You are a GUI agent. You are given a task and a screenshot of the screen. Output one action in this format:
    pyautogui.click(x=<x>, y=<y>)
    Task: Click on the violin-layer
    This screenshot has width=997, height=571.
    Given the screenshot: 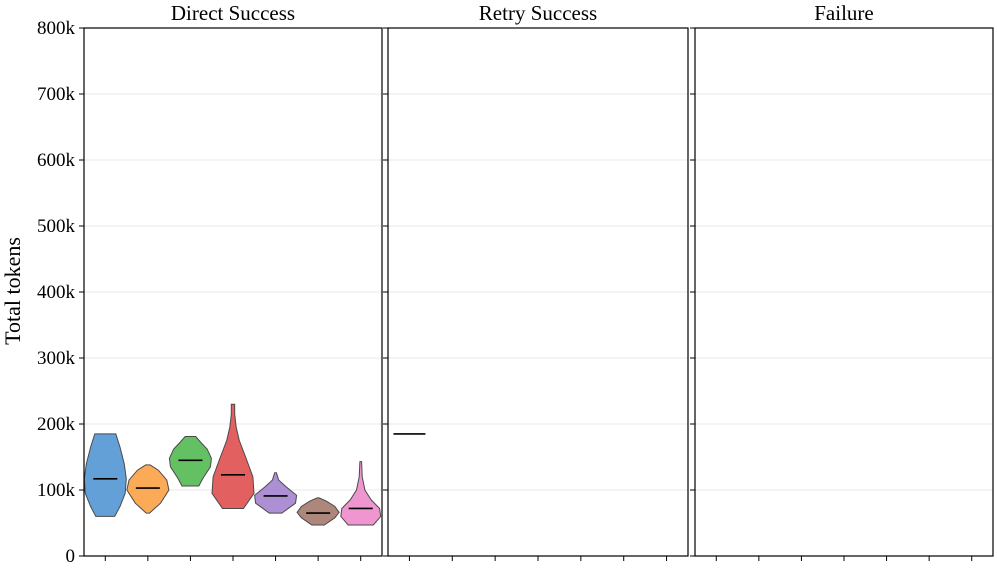 What is the action you would take?
    pyautogui.click(x=254, y=464)
    